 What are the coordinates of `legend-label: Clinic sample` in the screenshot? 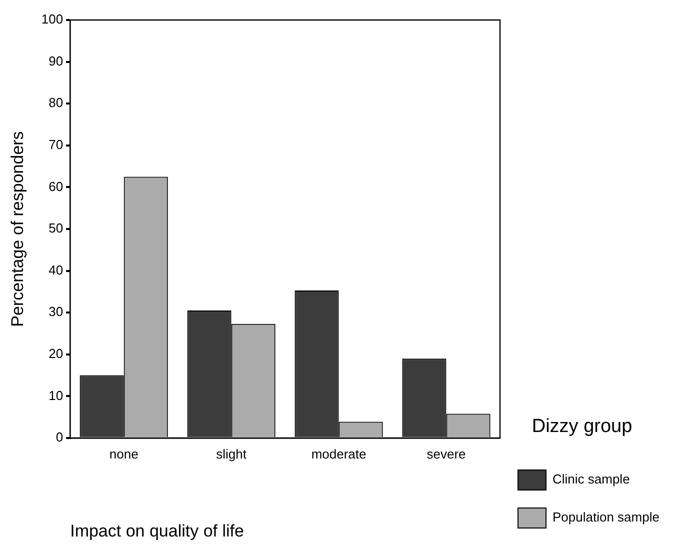 It's located at (591, 479).